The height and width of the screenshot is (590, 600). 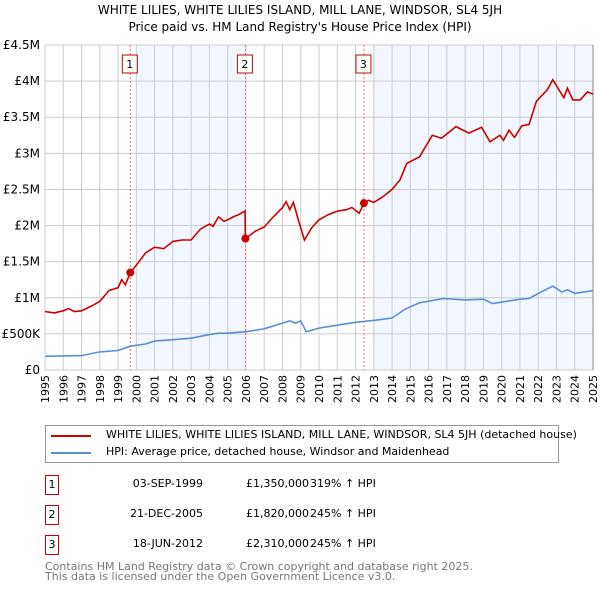 I want to click on y-tick-label: £0, so click(x=32, y=370).